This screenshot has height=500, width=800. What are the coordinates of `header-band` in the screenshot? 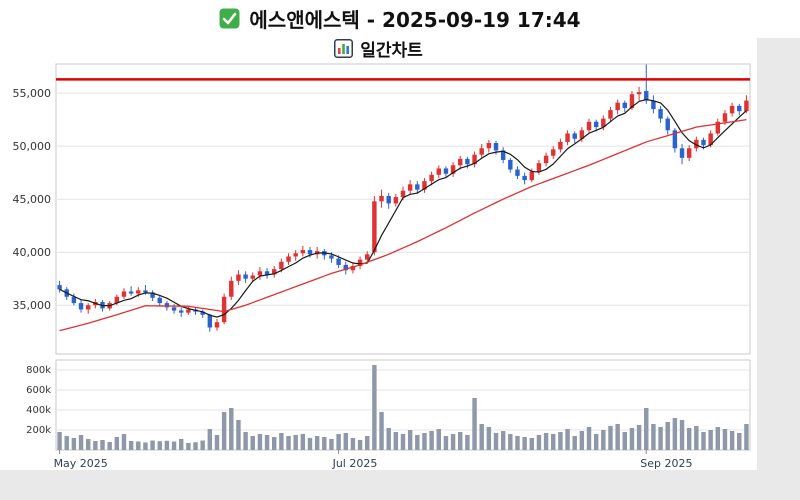 It's located at (400, 19).